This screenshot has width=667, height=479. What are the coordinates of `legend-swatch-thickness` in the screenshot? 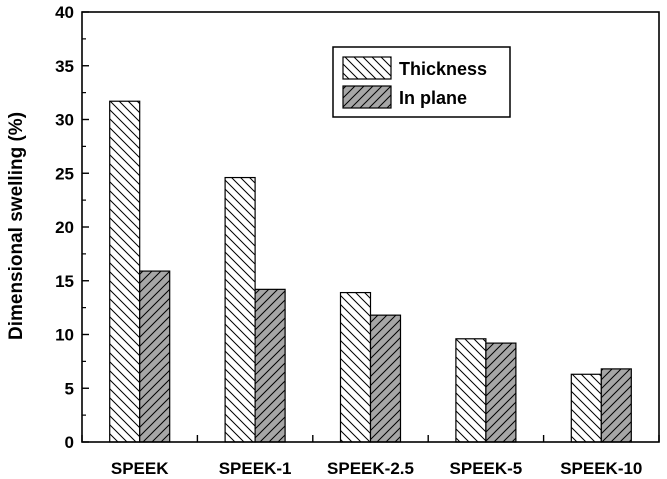 It's located at (367, 68).